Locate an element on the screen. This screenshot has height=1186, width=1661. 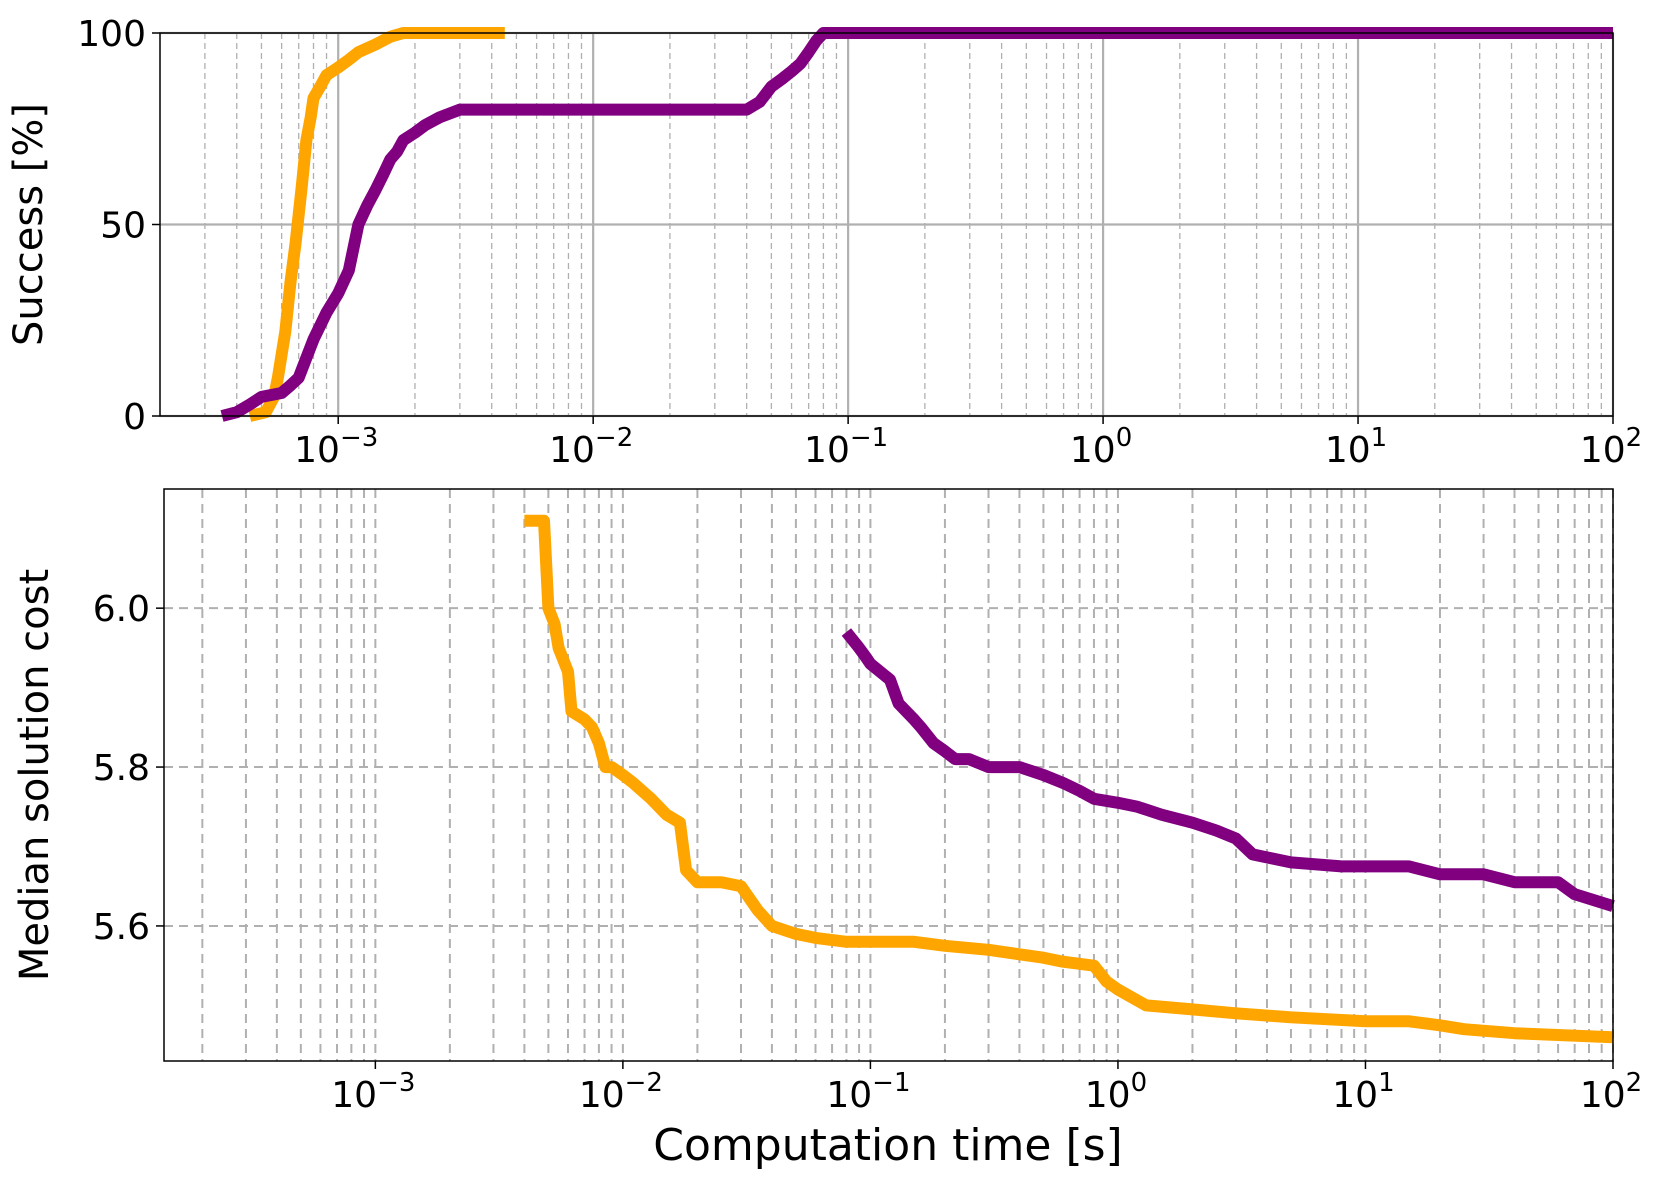
cost-y-tick-label: 5.8 is located at coordinates (121, 768).